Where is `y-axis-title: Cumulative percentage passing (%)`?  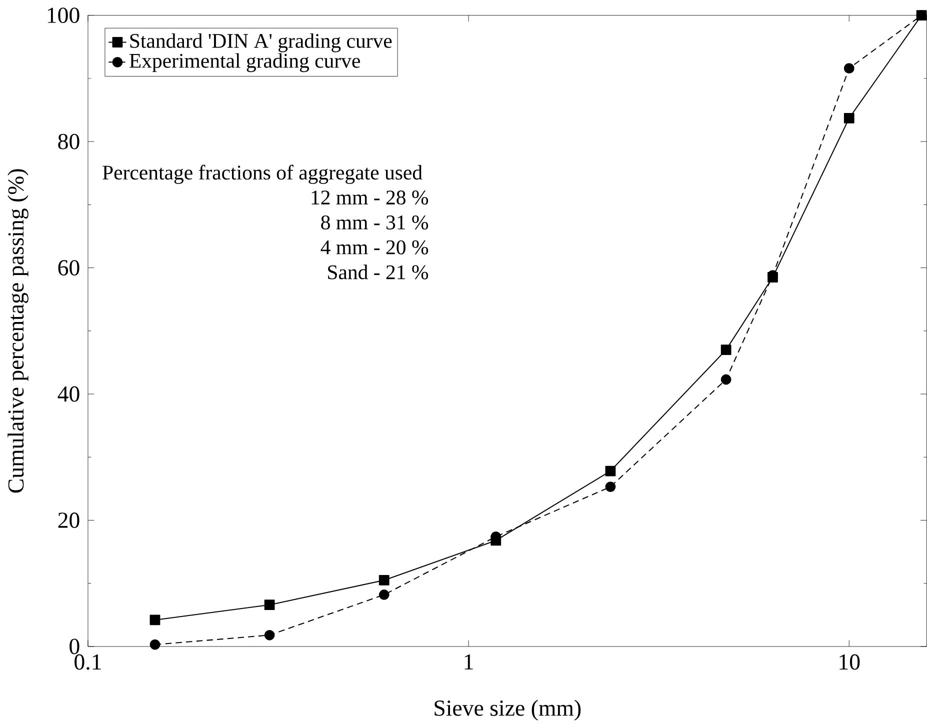
y-axis-title: Cumulative percentage passing (%) is located at coordinates (18, 331).